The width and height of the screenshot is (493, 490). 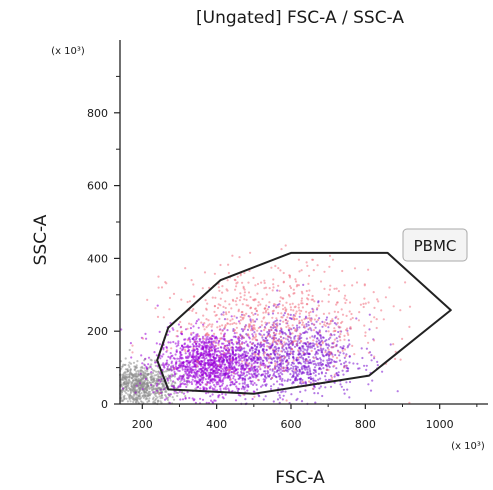 What do you see at coordinates (97, 258) in the screenshot?
I see `y-tick-label: 400` at bounding box center [97, 258].